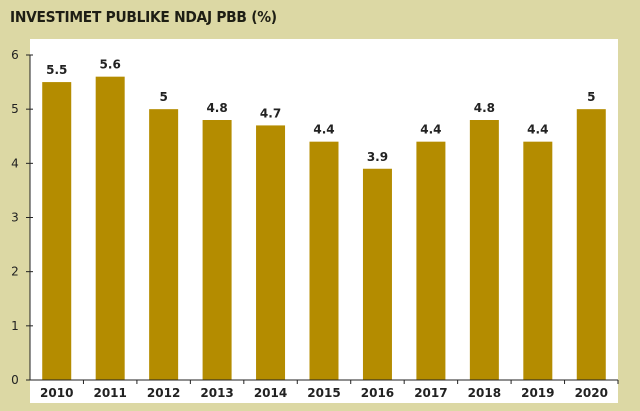 Image resolution: width=640 pixels, height=411 pixels. I want to click on bar-2016, so click(377, 274).